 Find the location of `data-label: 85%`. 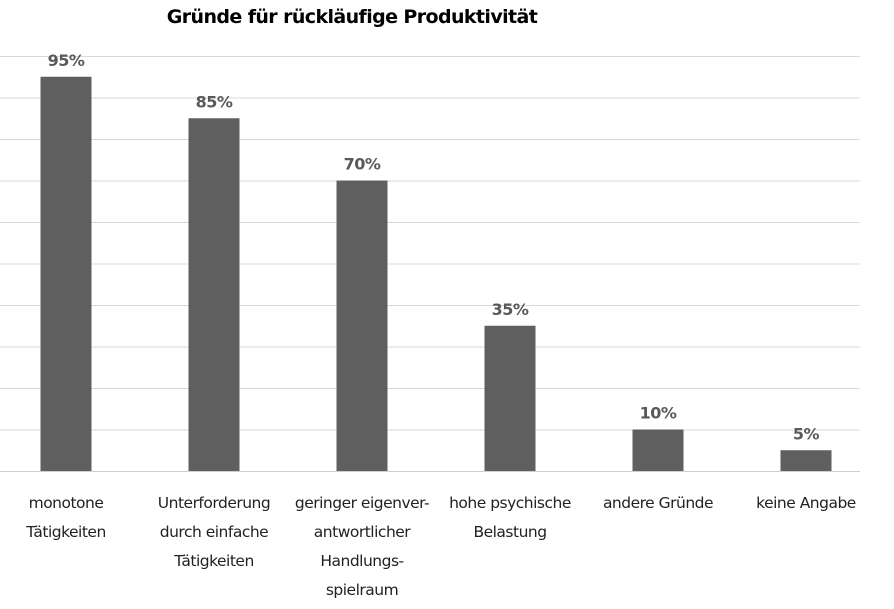

data-label: 85% is located at coordinates (214, 101).